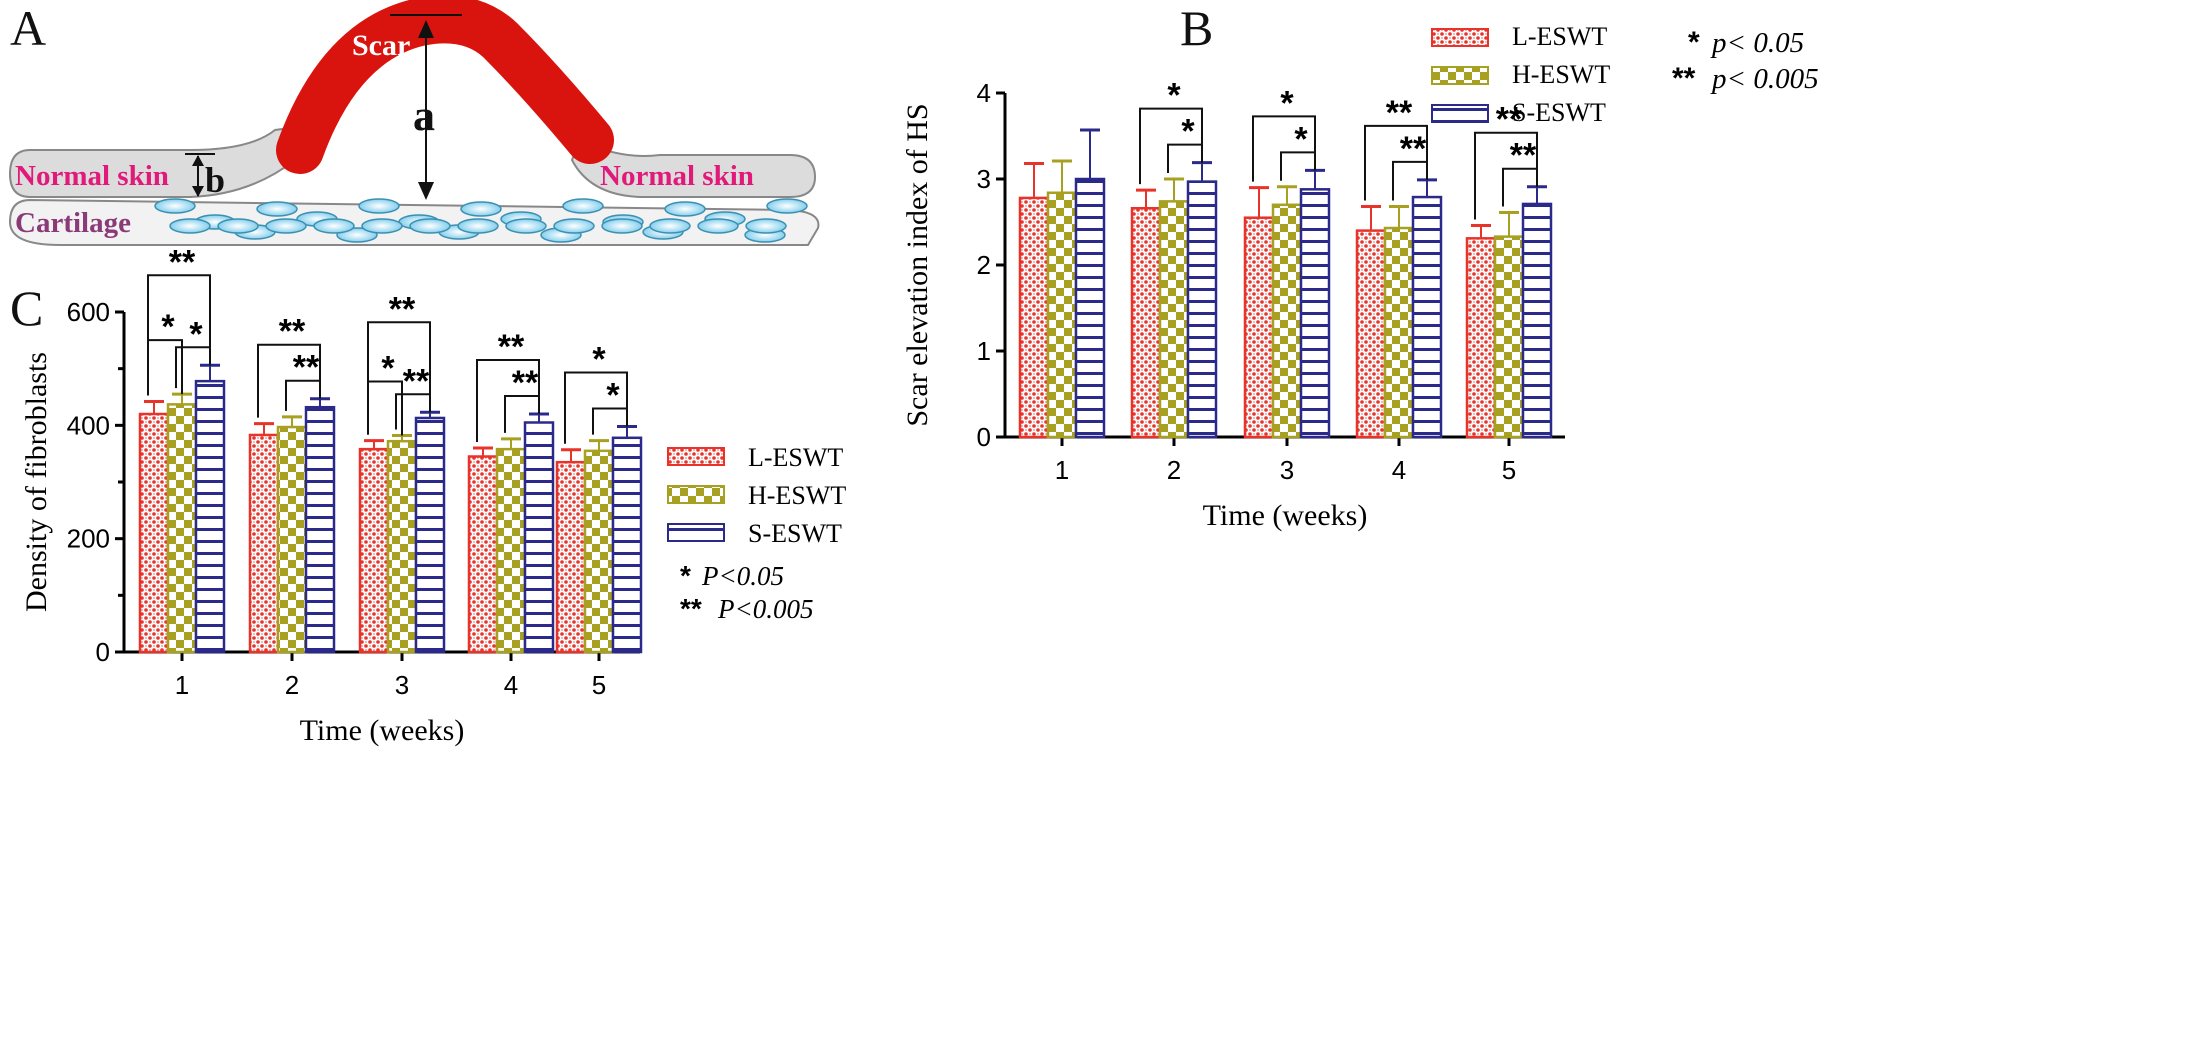 The width and height of the screenshot is (2212, 1042). What do you see at coordinates (1684, 78) in the screenshot?
I see `legend-sig2-stars: **` at bounding box center [1684, 78].